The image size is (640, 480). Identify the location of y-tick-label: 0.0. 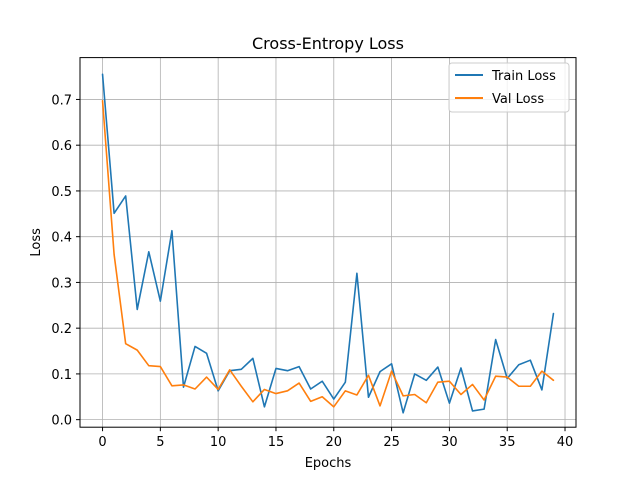
(61, 421).